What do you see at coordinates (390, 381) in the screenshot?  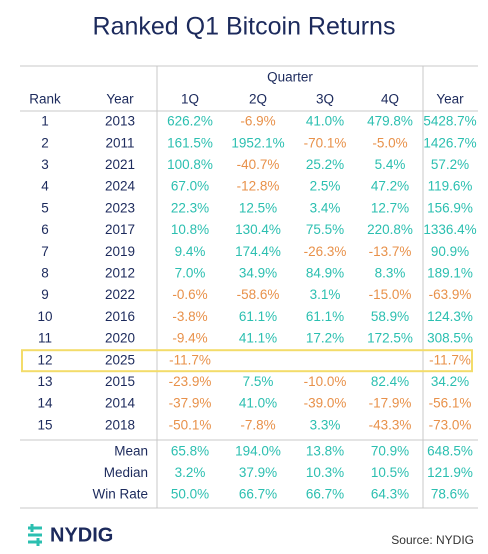 I see `cell: 82.4%` at bounding box center [390, 381].